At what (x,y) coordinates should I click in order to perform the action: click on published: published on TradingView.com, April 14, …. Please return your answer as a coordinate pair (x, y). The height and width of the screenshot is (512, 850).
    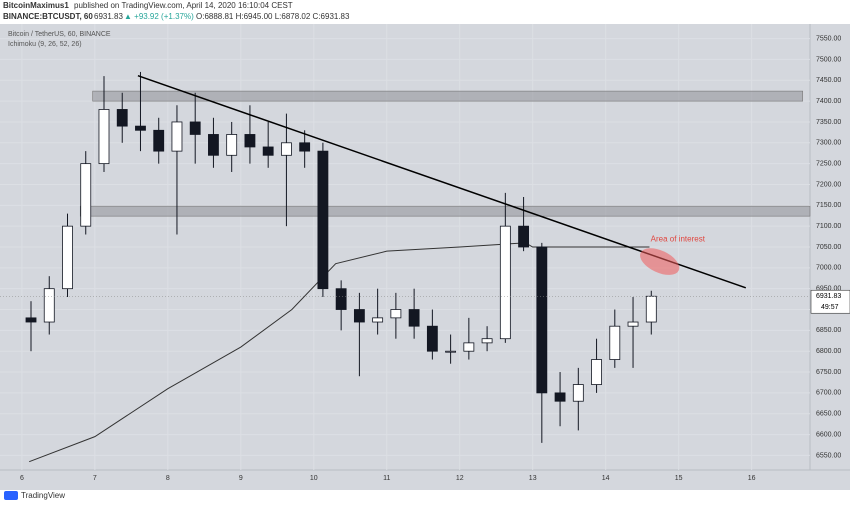
    Looking at the image, I should click on (183, 5).